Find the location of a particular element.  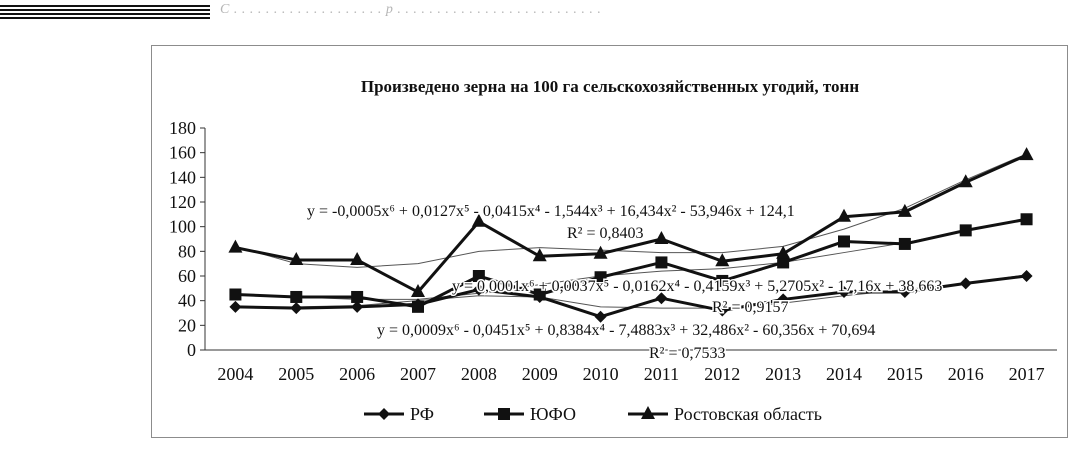

trend-equation-label: R² = 0,8403 is located at coordinates (605, 233).